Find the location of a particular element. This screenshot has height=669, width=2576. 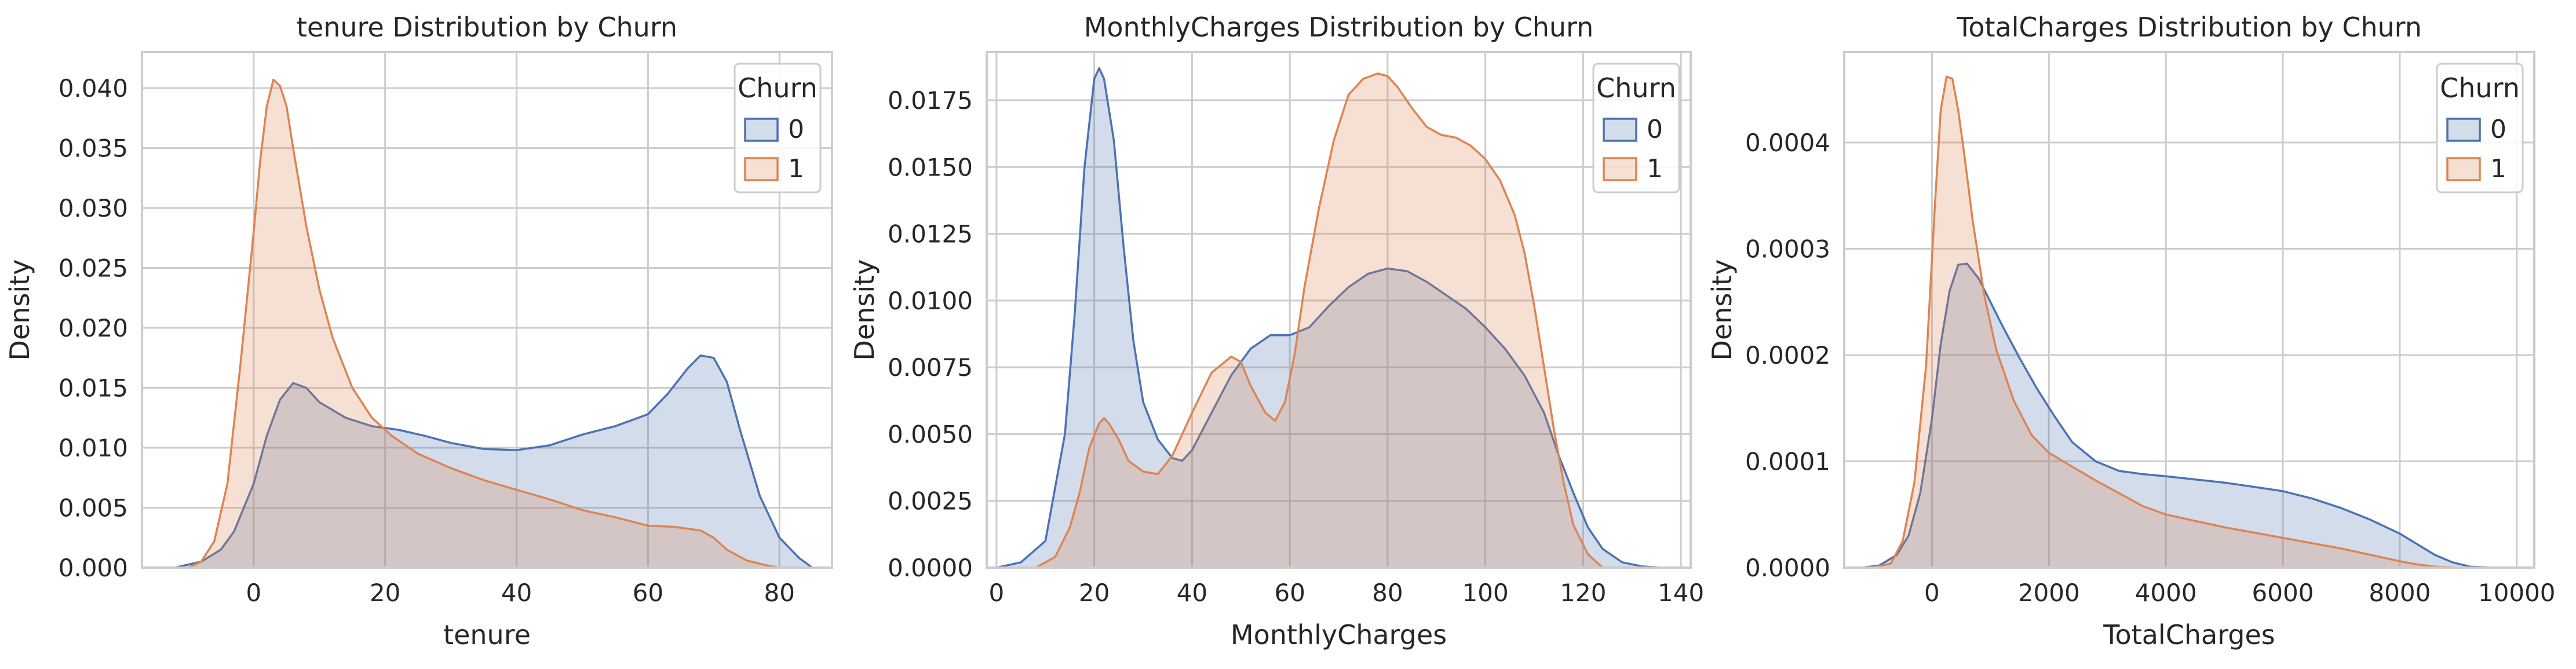

y-tick-label: 0.0050 is located at coordinates (930, 434).